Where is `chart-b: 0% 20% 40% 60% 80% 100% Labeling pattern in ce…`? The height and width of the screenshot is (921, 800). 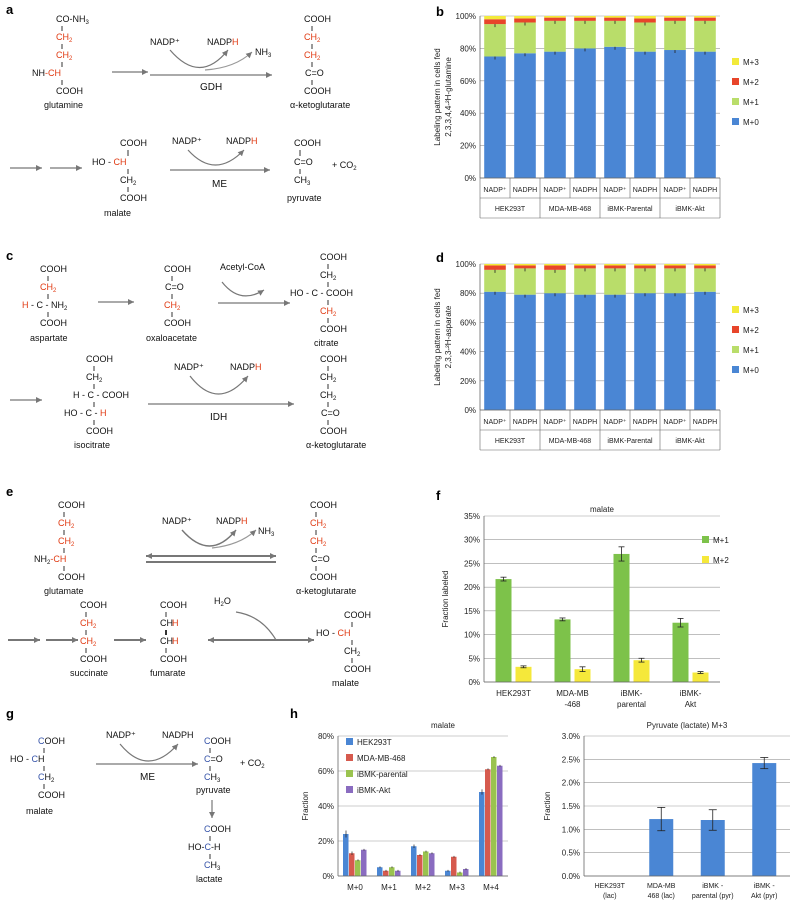 chart-b: 0% 20% 40% 60% 80% 100% Labeling pattern in ce… is located at coordinates (596, 115).